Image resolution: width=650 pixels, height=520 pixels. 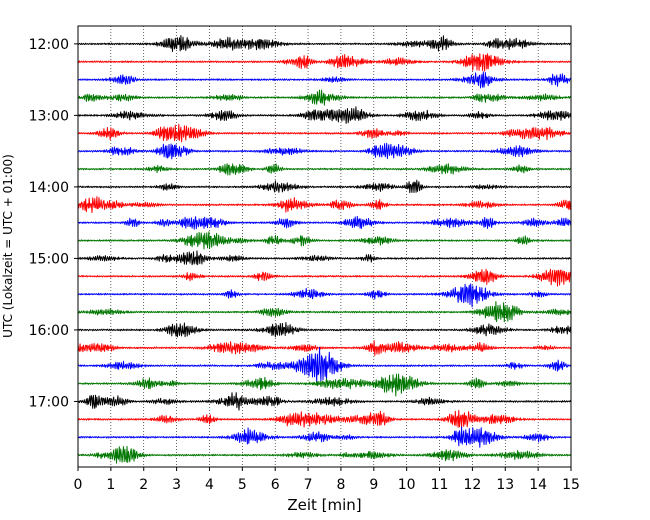 I want to click on y-tick-label-1400: 14:00, so click(x=49, y=188).